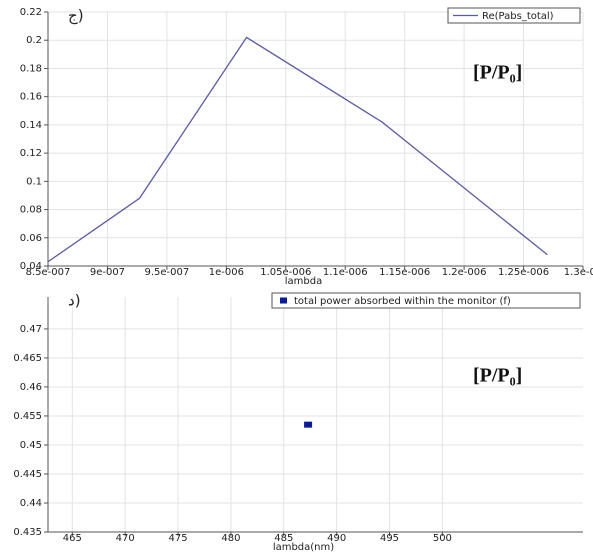 This screenshot has width=593, height=557. What do you see at coordinates (31, 97) in the screenshot?
I see `y-tick-label: 0.16` at bounding box center [31, 97].